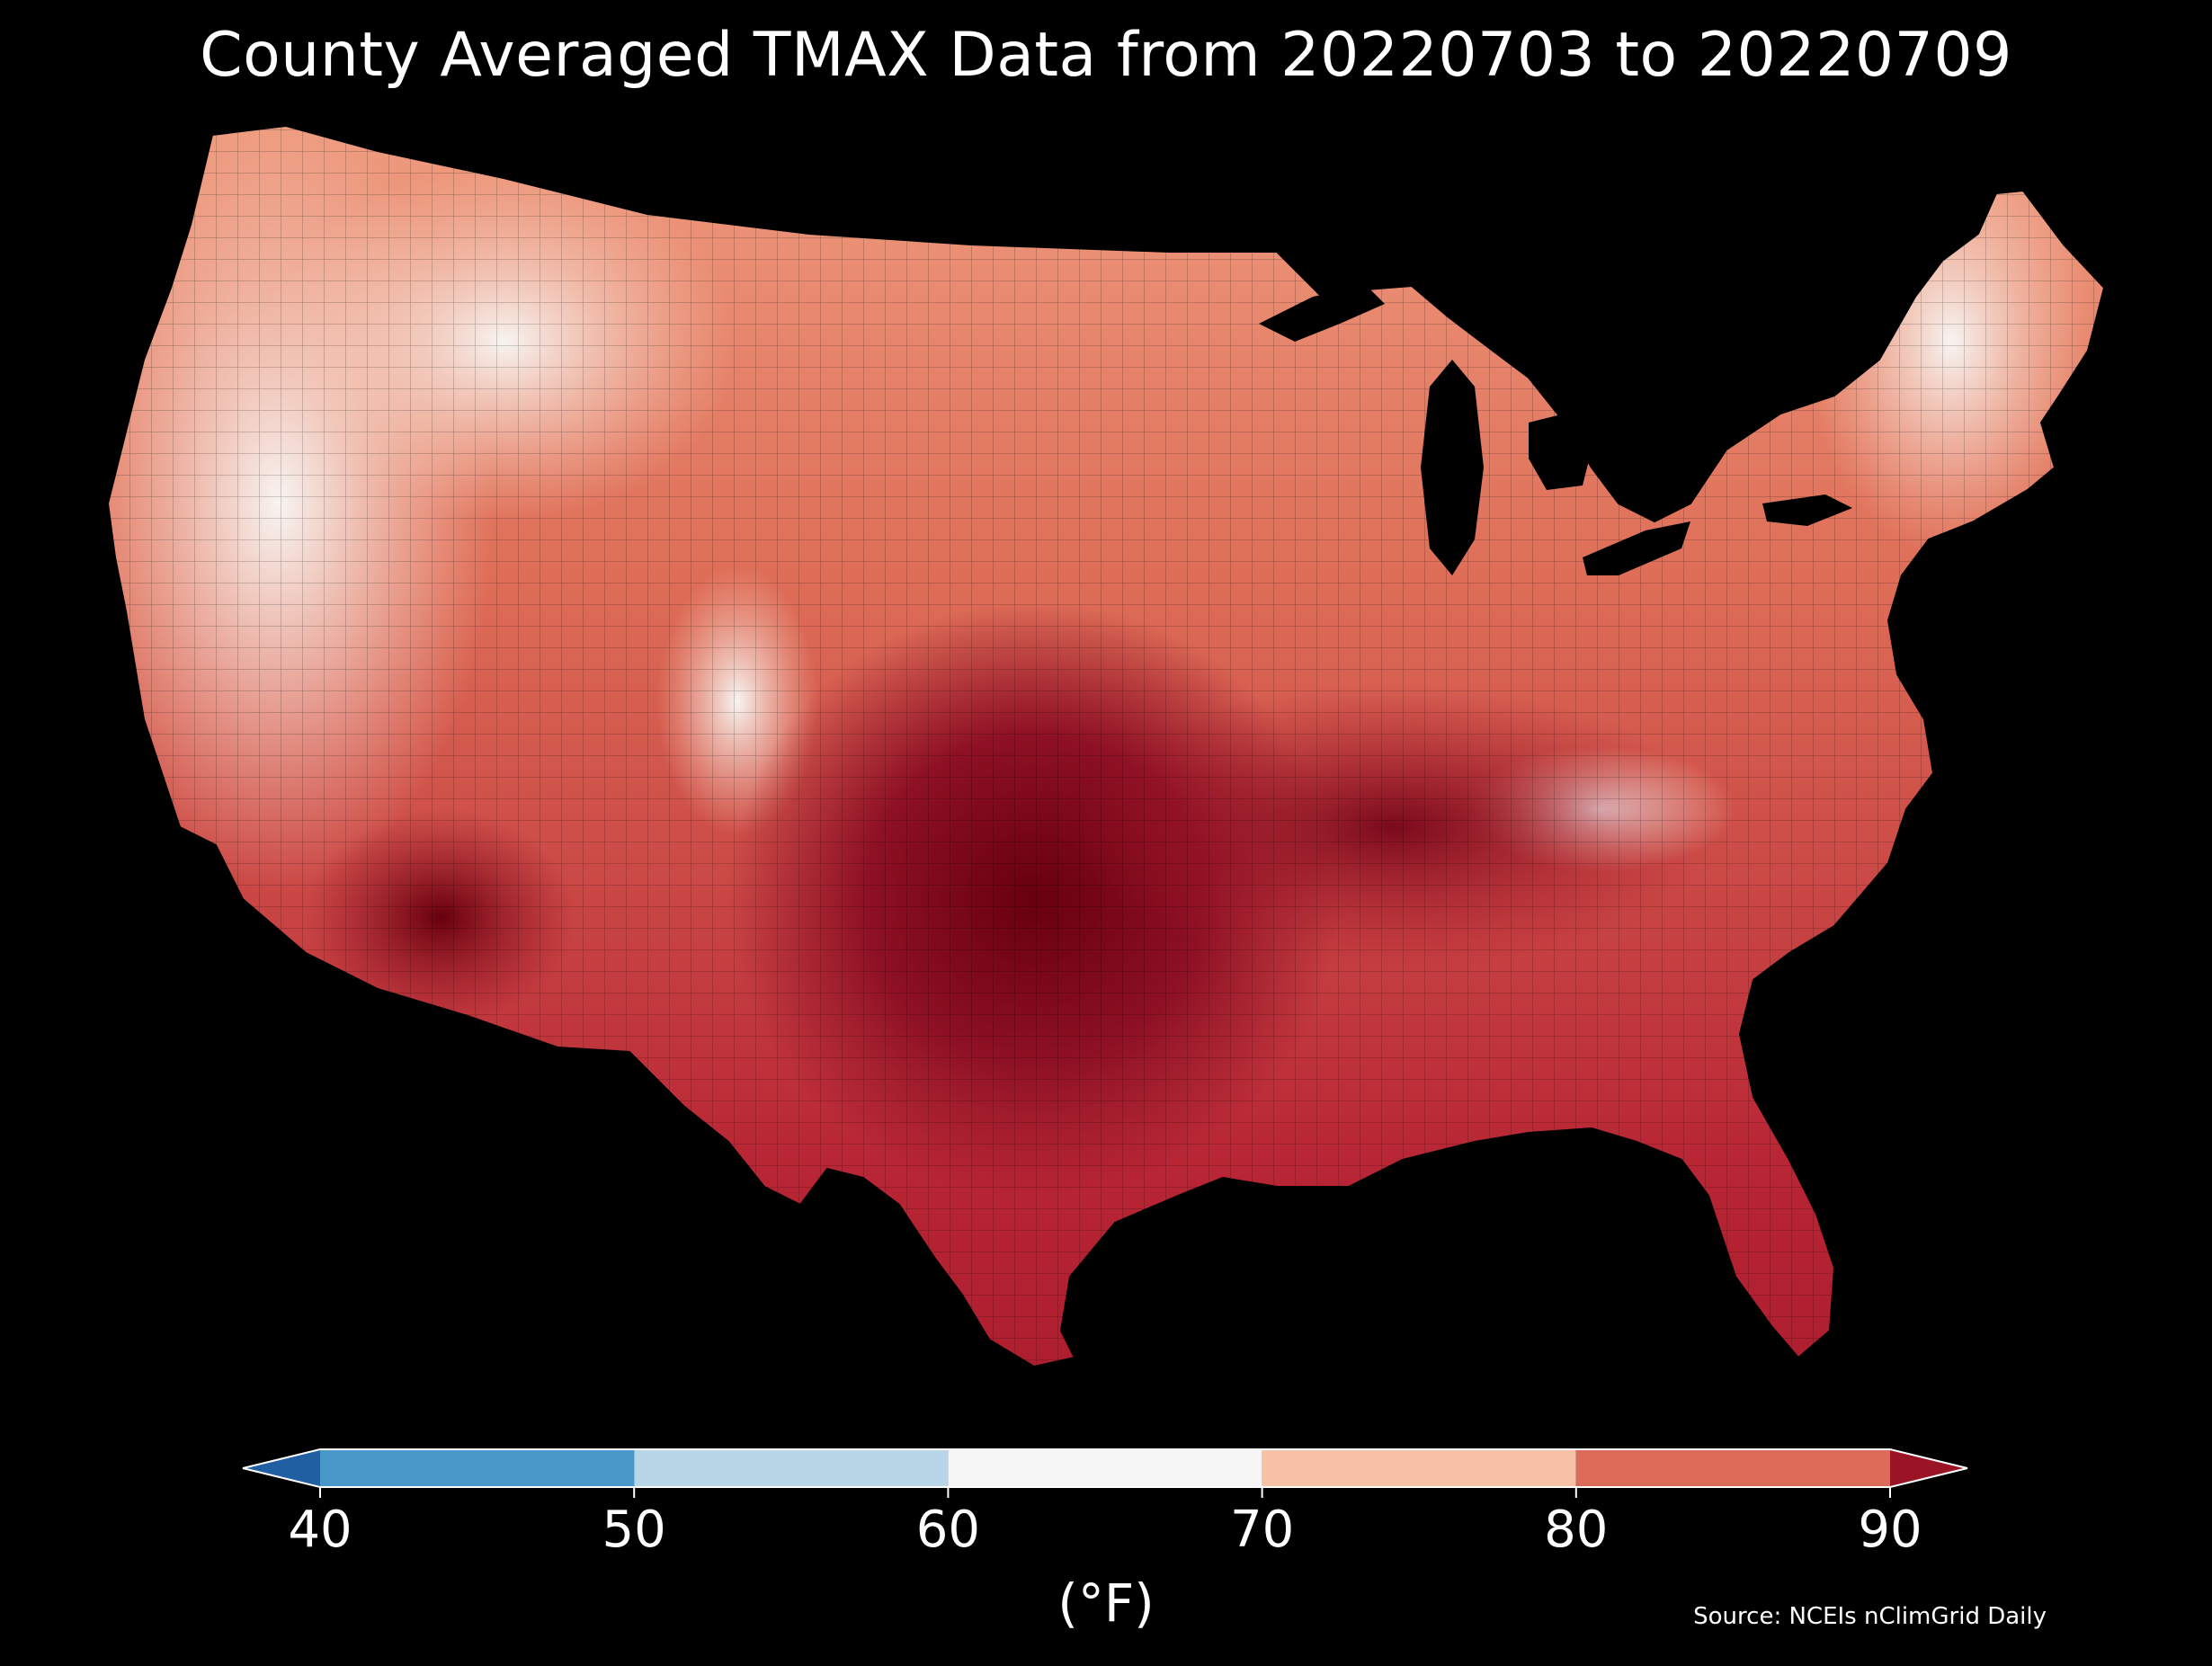  What do you see at coordinates (1576, 1530) in the screenshot?
I see `colorbar-tick-label-4: 80` at bounding box center [1576, 1530].